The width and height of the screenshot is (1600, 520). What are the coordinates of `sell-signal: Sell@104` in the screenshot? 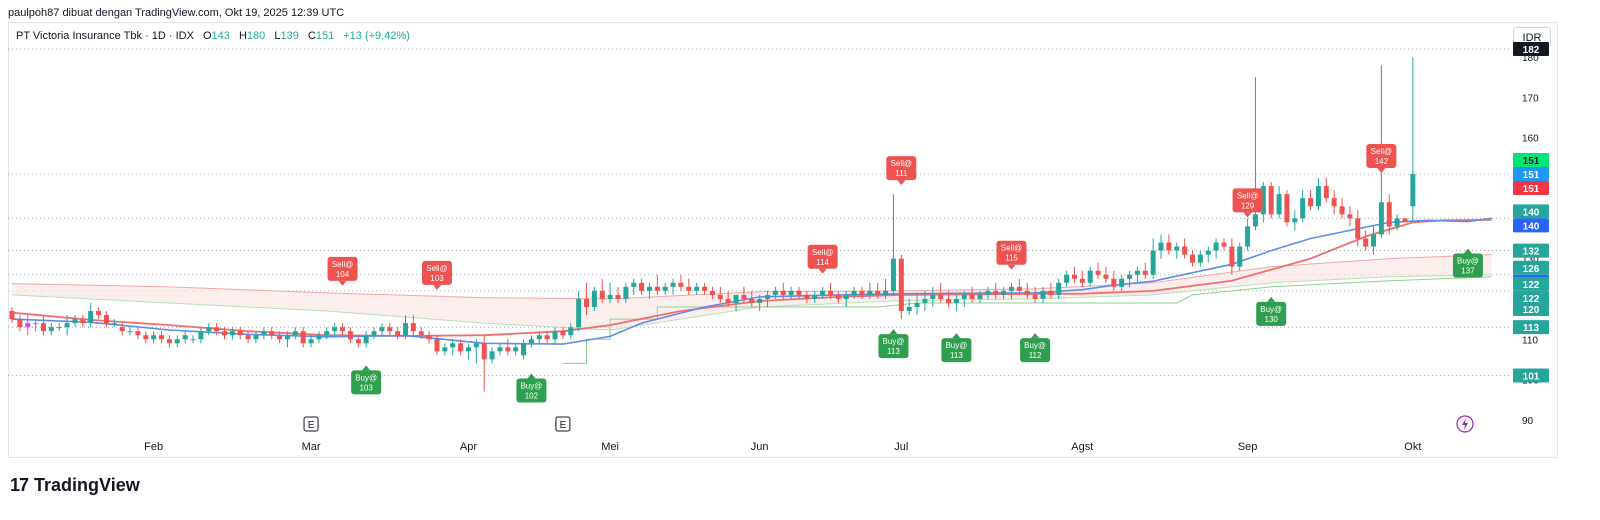 It's located at (342, 271).